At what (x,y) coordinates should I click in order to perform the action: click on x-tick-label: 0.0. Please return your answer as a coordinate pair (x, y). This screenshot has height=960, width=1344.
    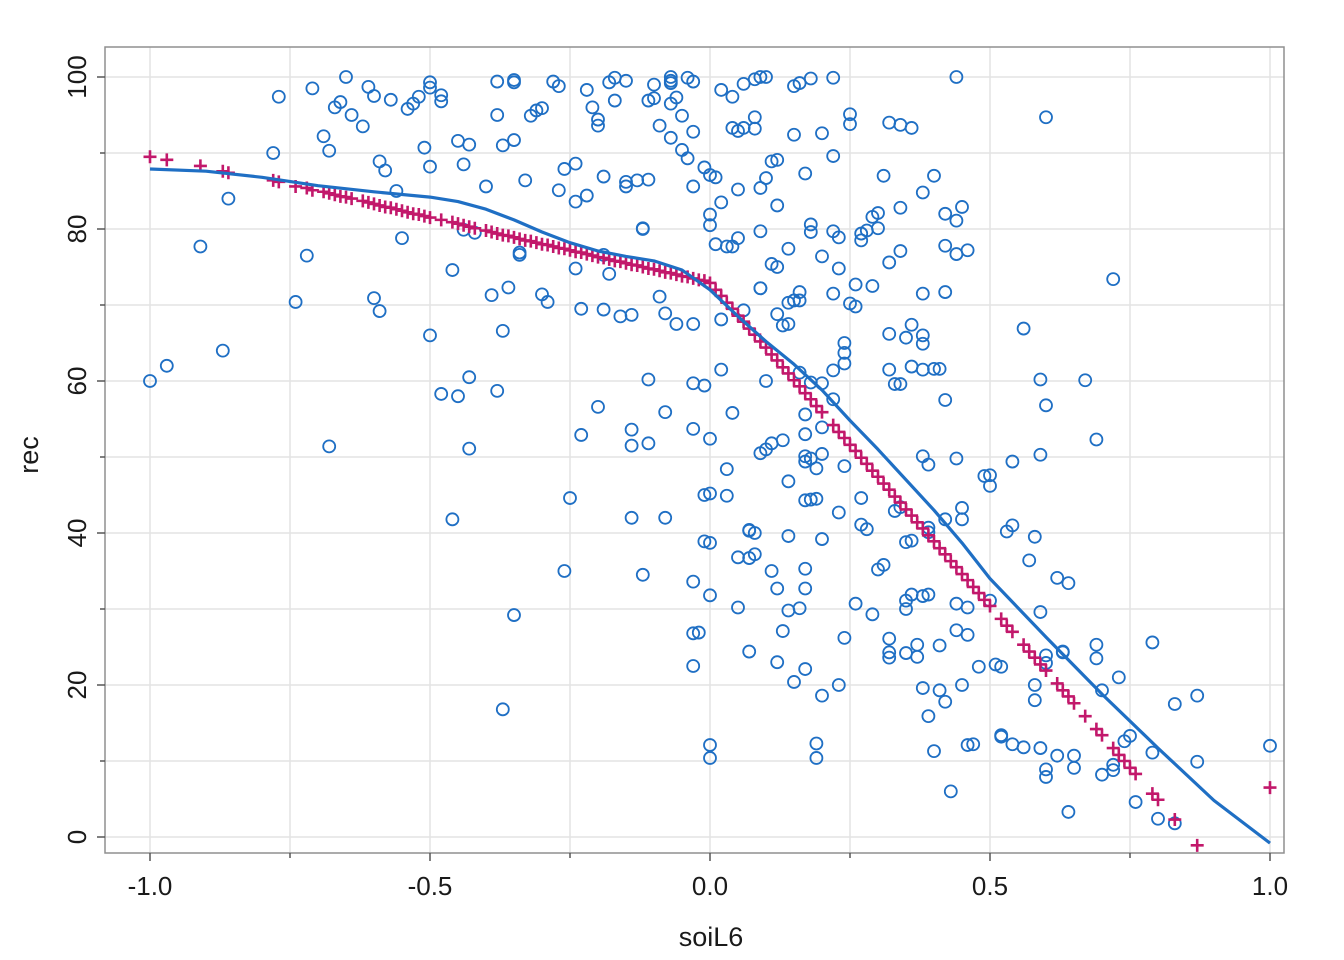
    Looking at the image, I should click on (710, 886).